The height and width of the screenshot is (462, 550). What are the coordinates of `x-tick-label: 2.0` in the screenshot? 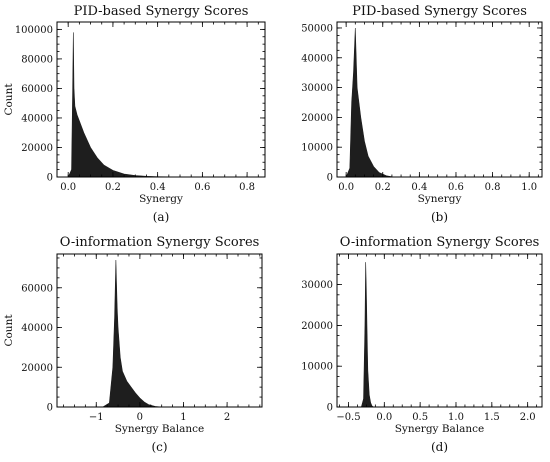 It's located at (528, 417).